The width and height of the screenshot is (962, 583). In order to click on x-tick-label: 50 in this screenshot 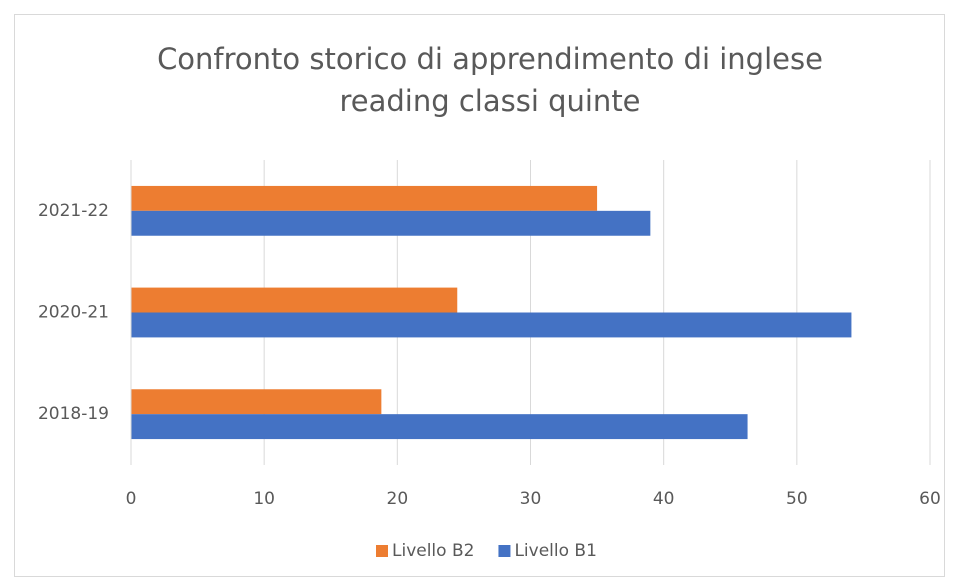, I will do `click(797, 499)`.